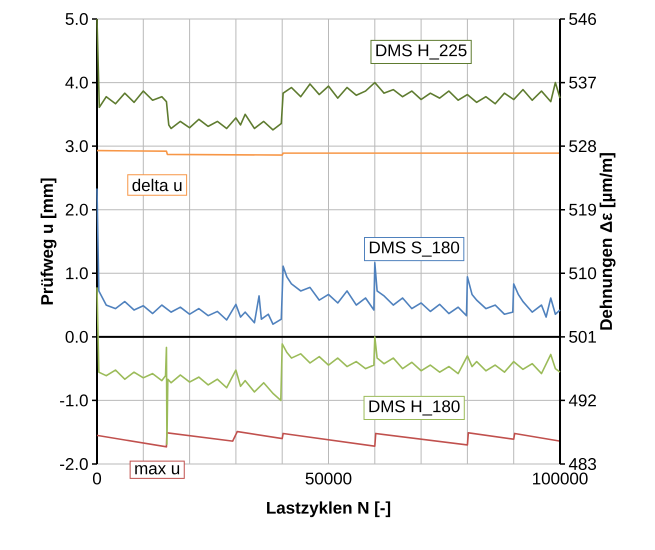 Image resolution: width=655 pixels, height=550 pixels. Describe the element at coordinates (74, 400) in the screenshot. I see `y-tick-label: -1.0` at that location.